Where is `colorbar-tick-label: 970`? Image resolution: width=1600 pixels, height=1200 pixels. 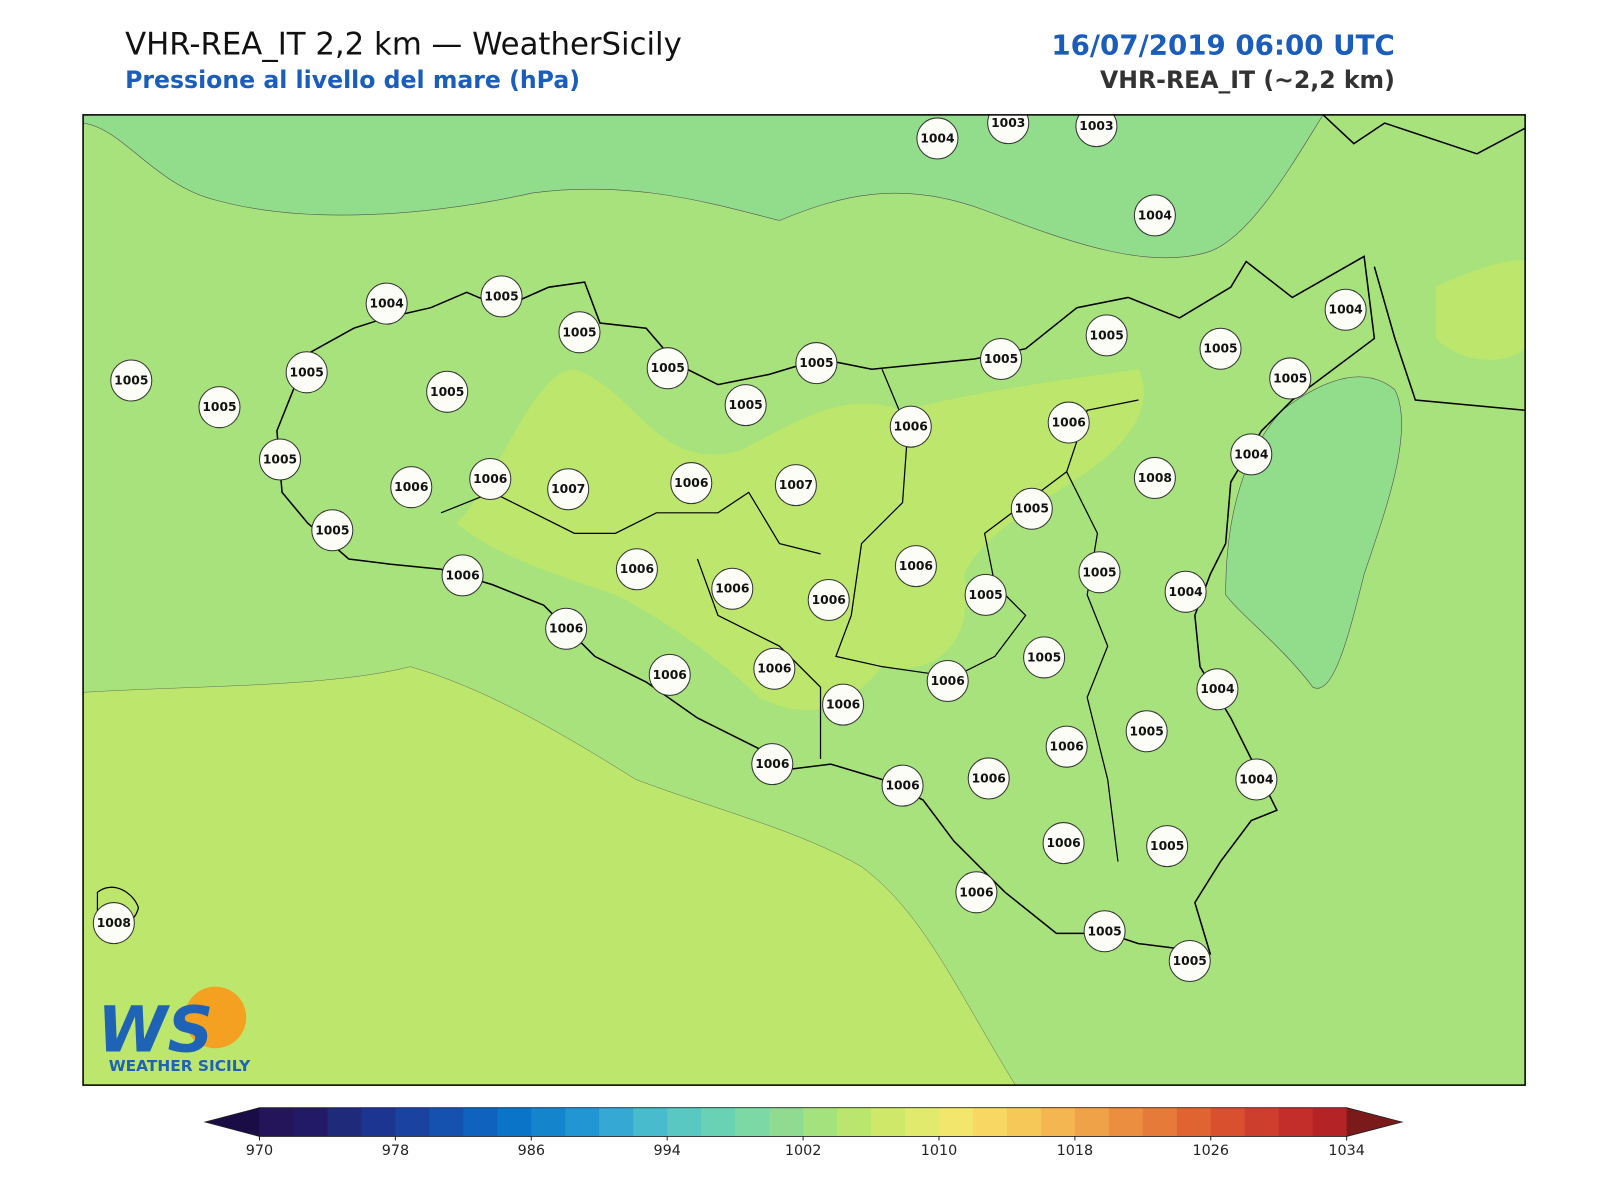 colorbar-tick-label: 970 is located at coordinates (259, 1151).